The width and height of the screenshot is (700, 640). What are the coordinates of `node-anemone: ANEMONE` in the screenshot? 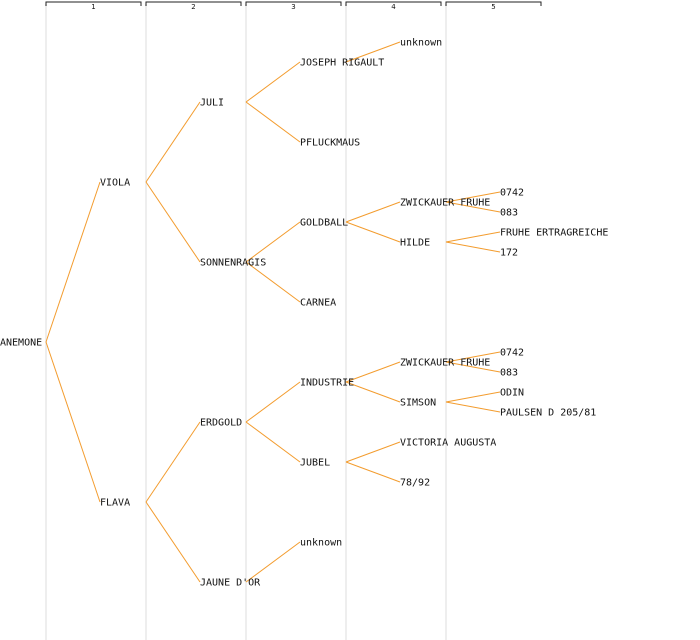 It's located at (21, 343).